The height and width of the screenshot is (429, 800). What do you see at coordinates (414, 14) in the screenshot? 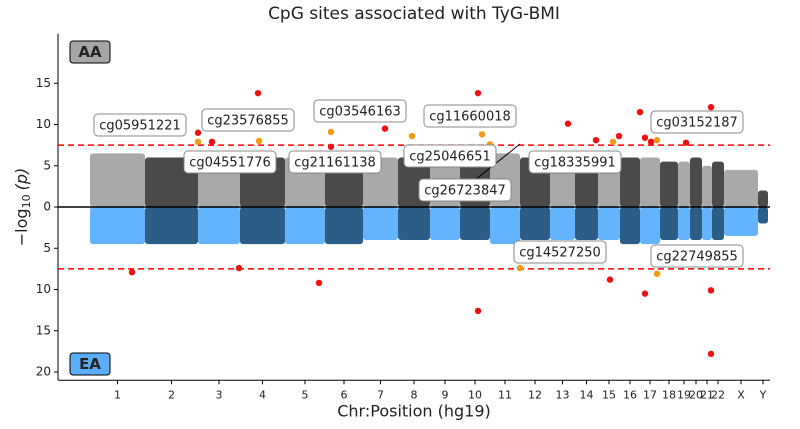
I see `chart-title: CpG sites associated with TyG-BMI` at bounding box center [414, 14].